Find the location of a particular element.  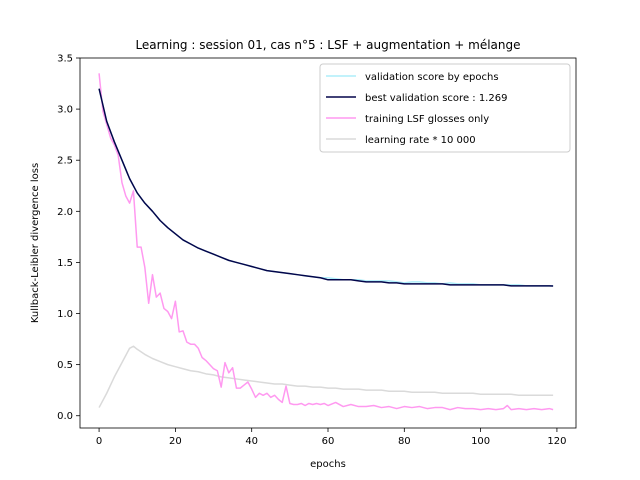

x-tick-label: 40 is located at coordinates (251, 441).